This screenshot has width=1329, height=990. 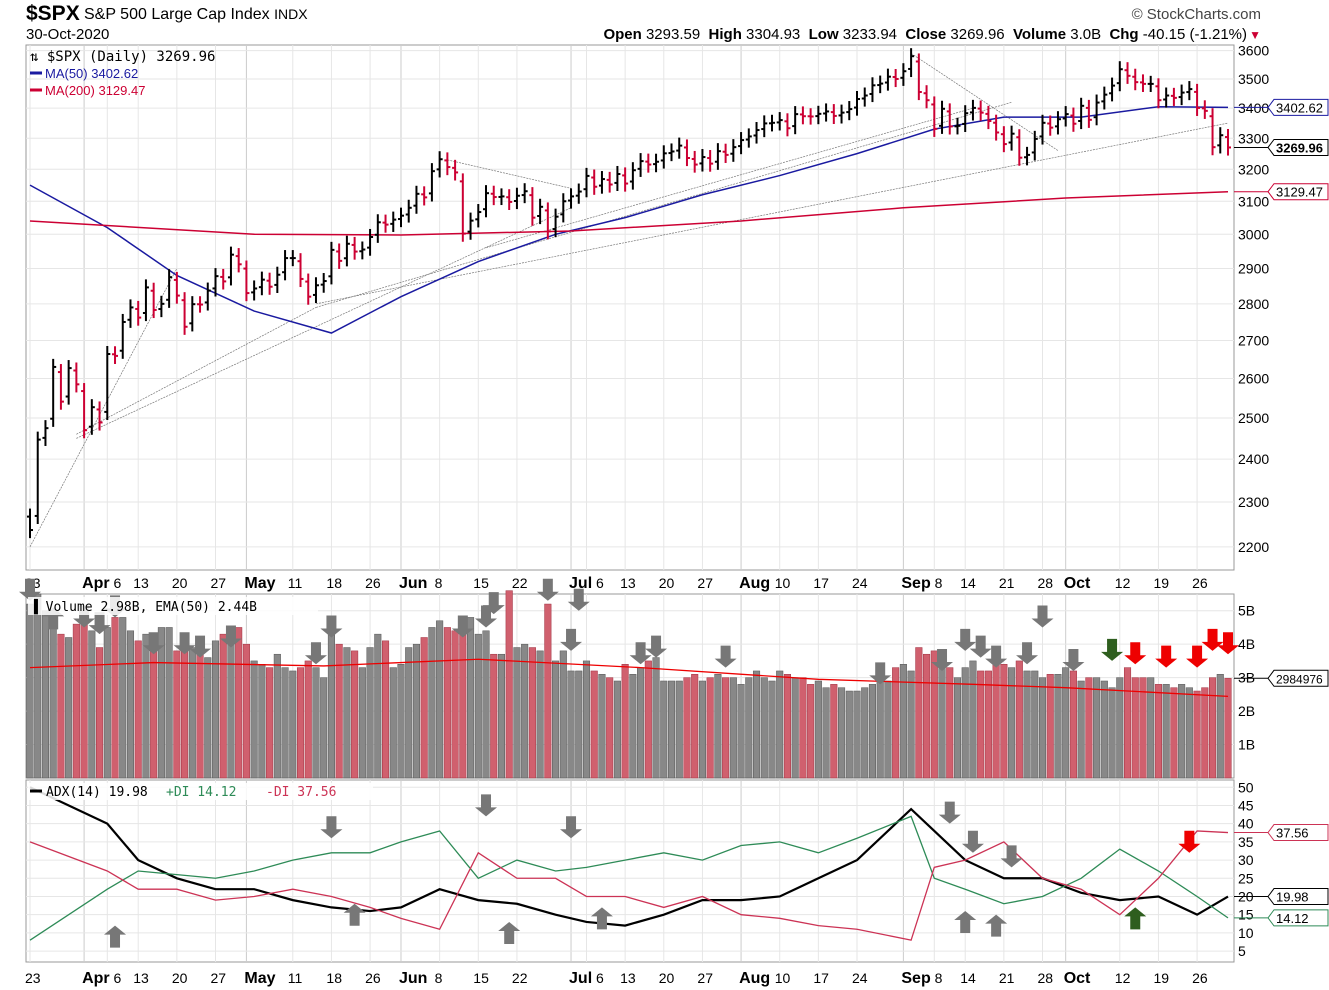 I want to click on date-tick-label: 18, so click(x=334, y=583).